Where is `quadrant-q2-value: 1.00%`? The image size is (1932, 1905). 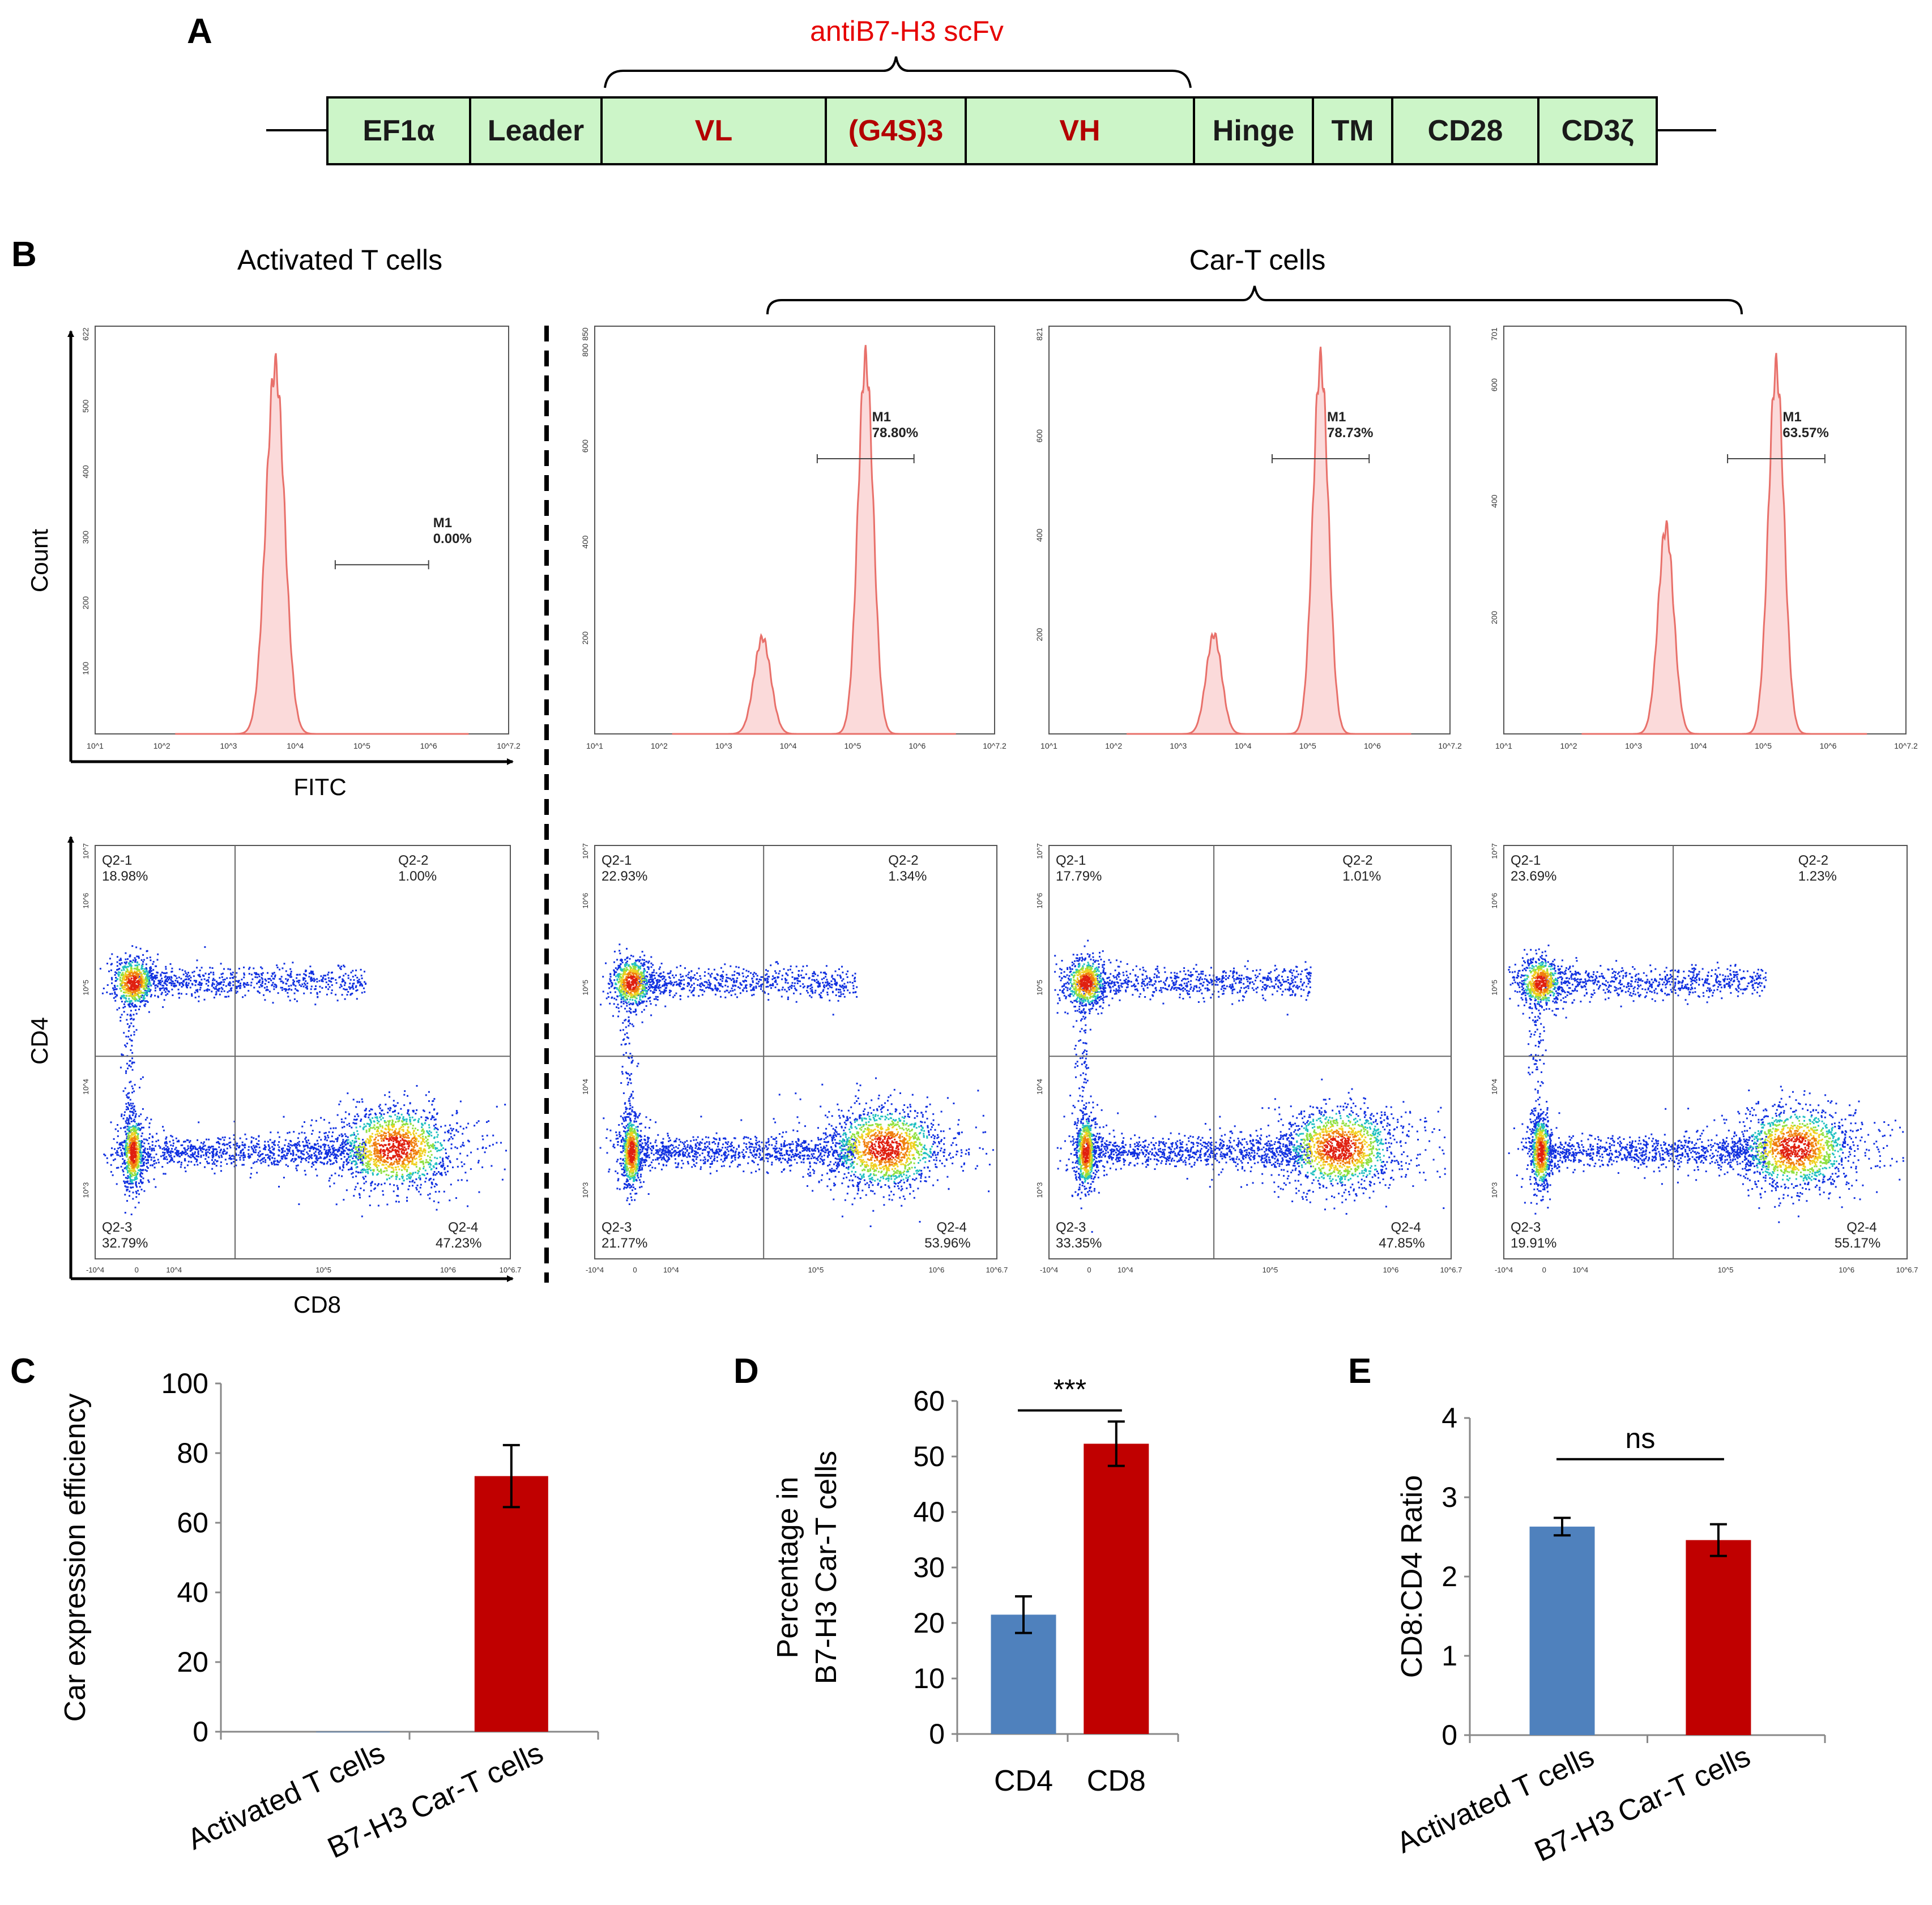
quadrant-q2-value: 1.00% is located at coordinates (417, 877).